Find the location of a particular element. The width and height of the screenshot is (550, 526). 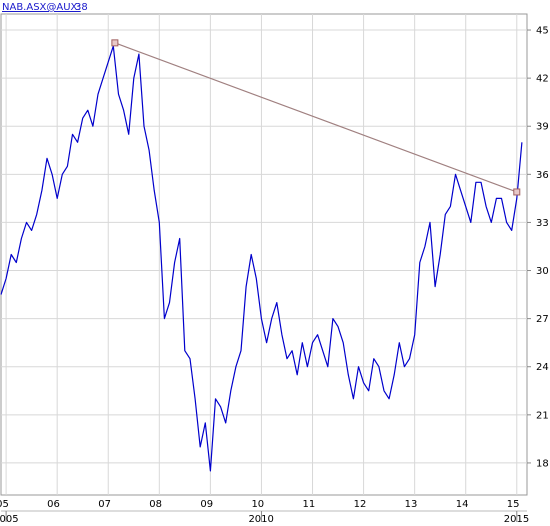

x-tick-label: 05 is located at coordinates (4, 504).